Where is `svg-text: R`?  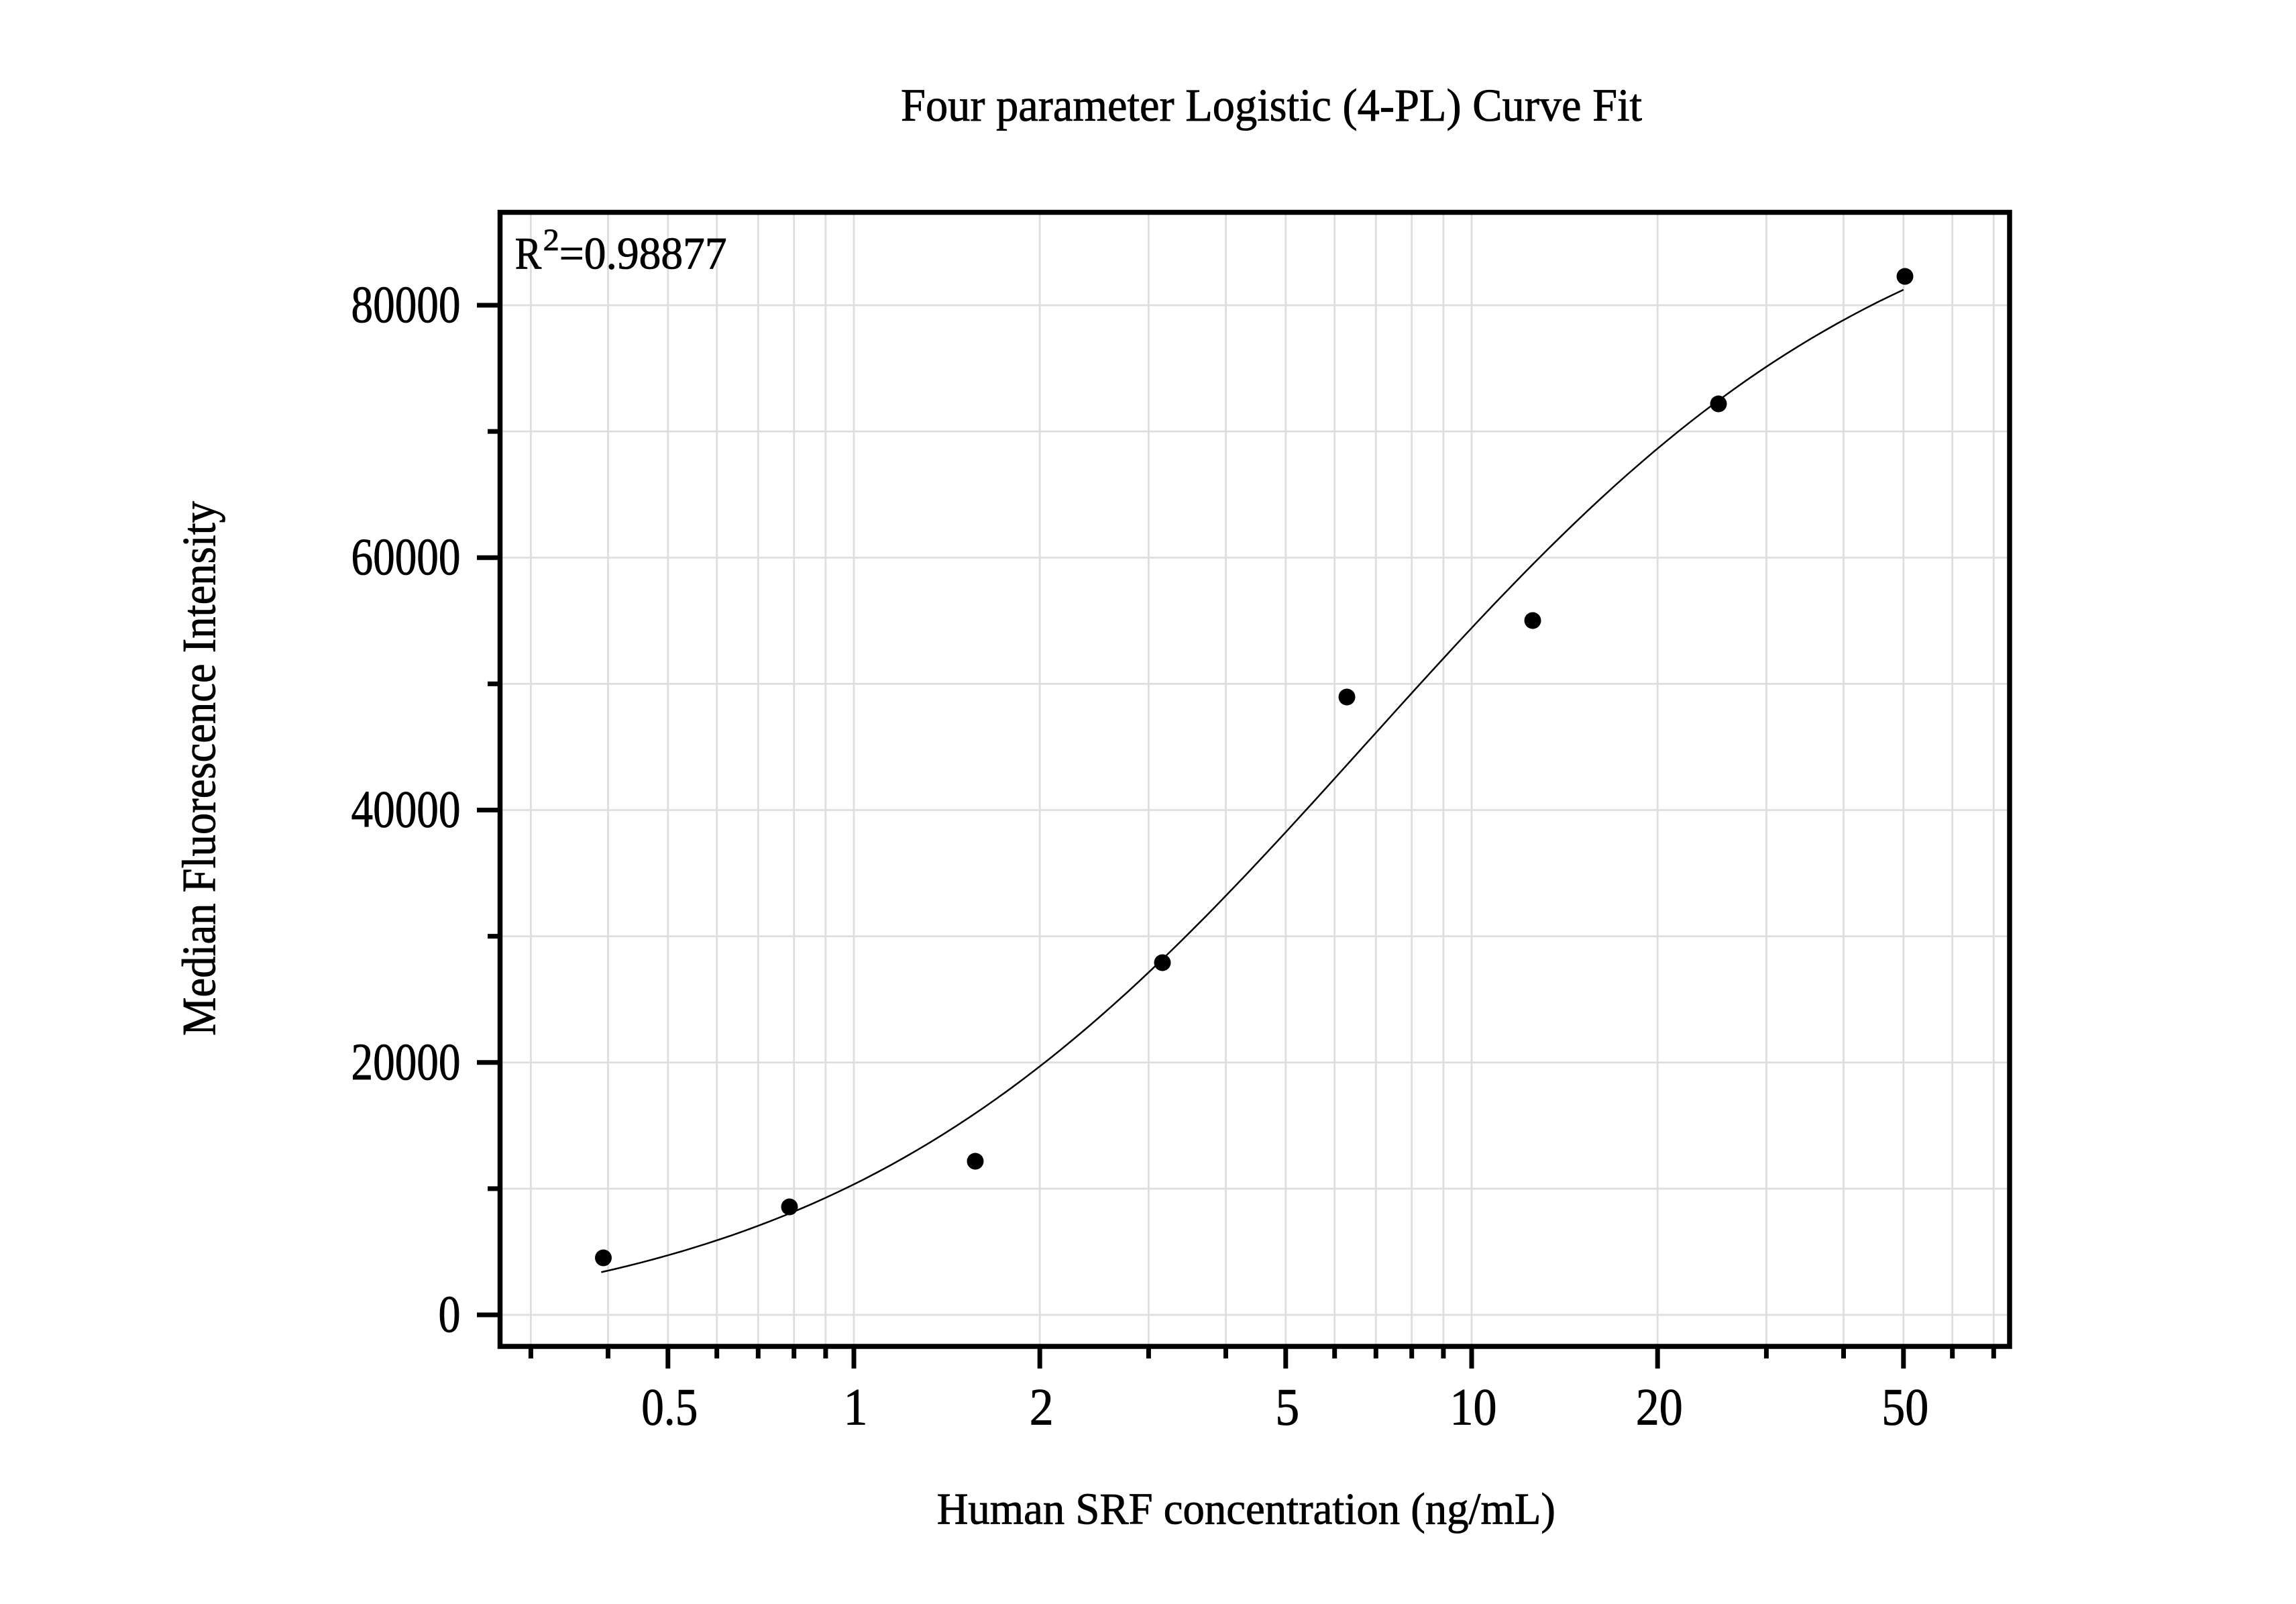 svg-text: R is located at coordinates (528, 253).